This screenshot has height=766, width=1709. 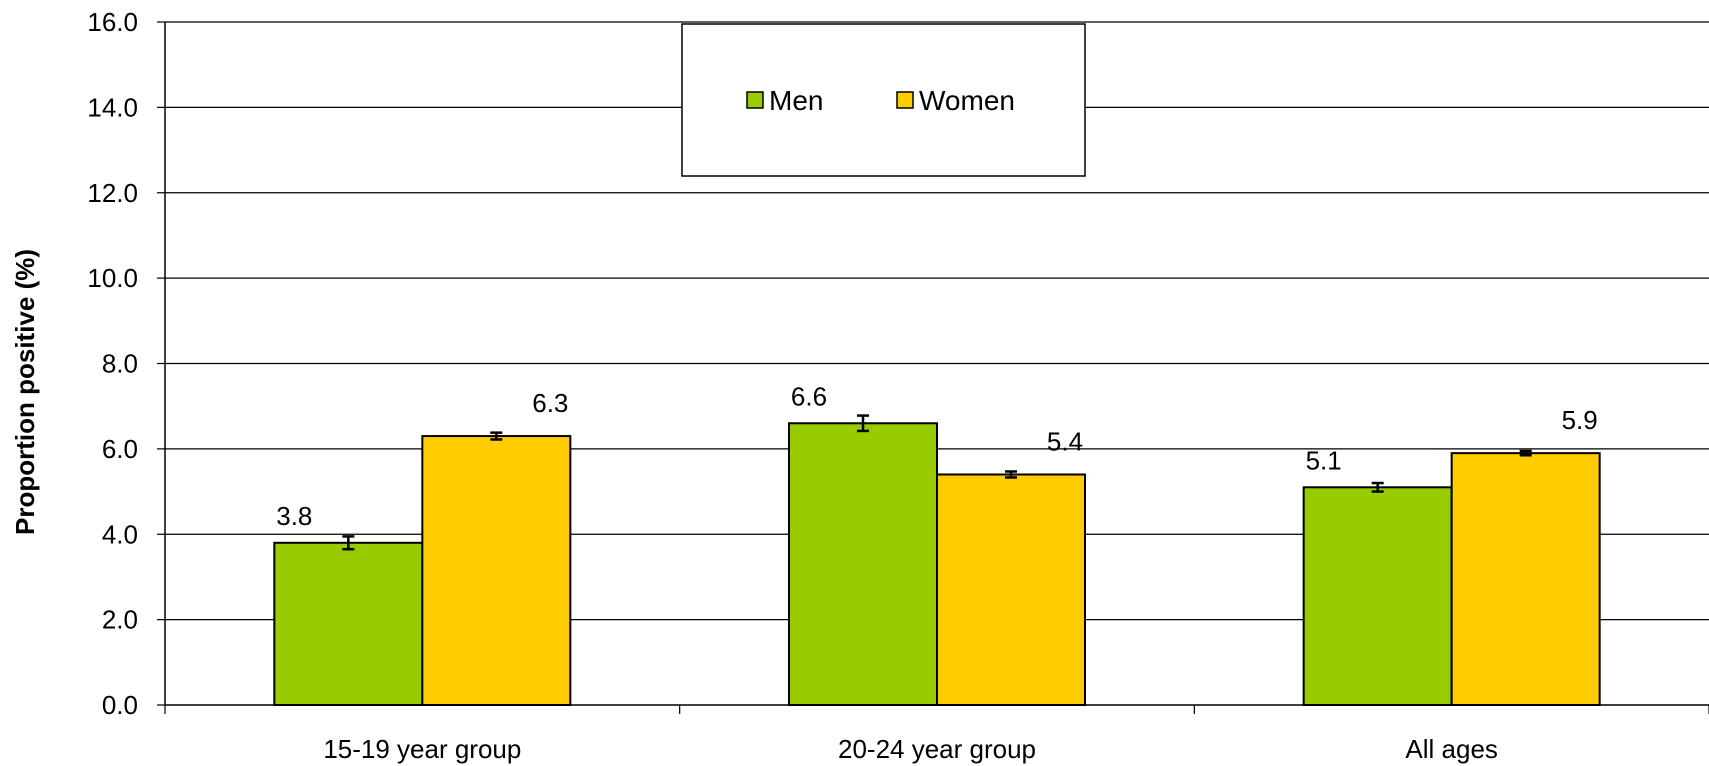 I want to click on y-axis-title: Proportion positive (%), so click(x=25, y=392).